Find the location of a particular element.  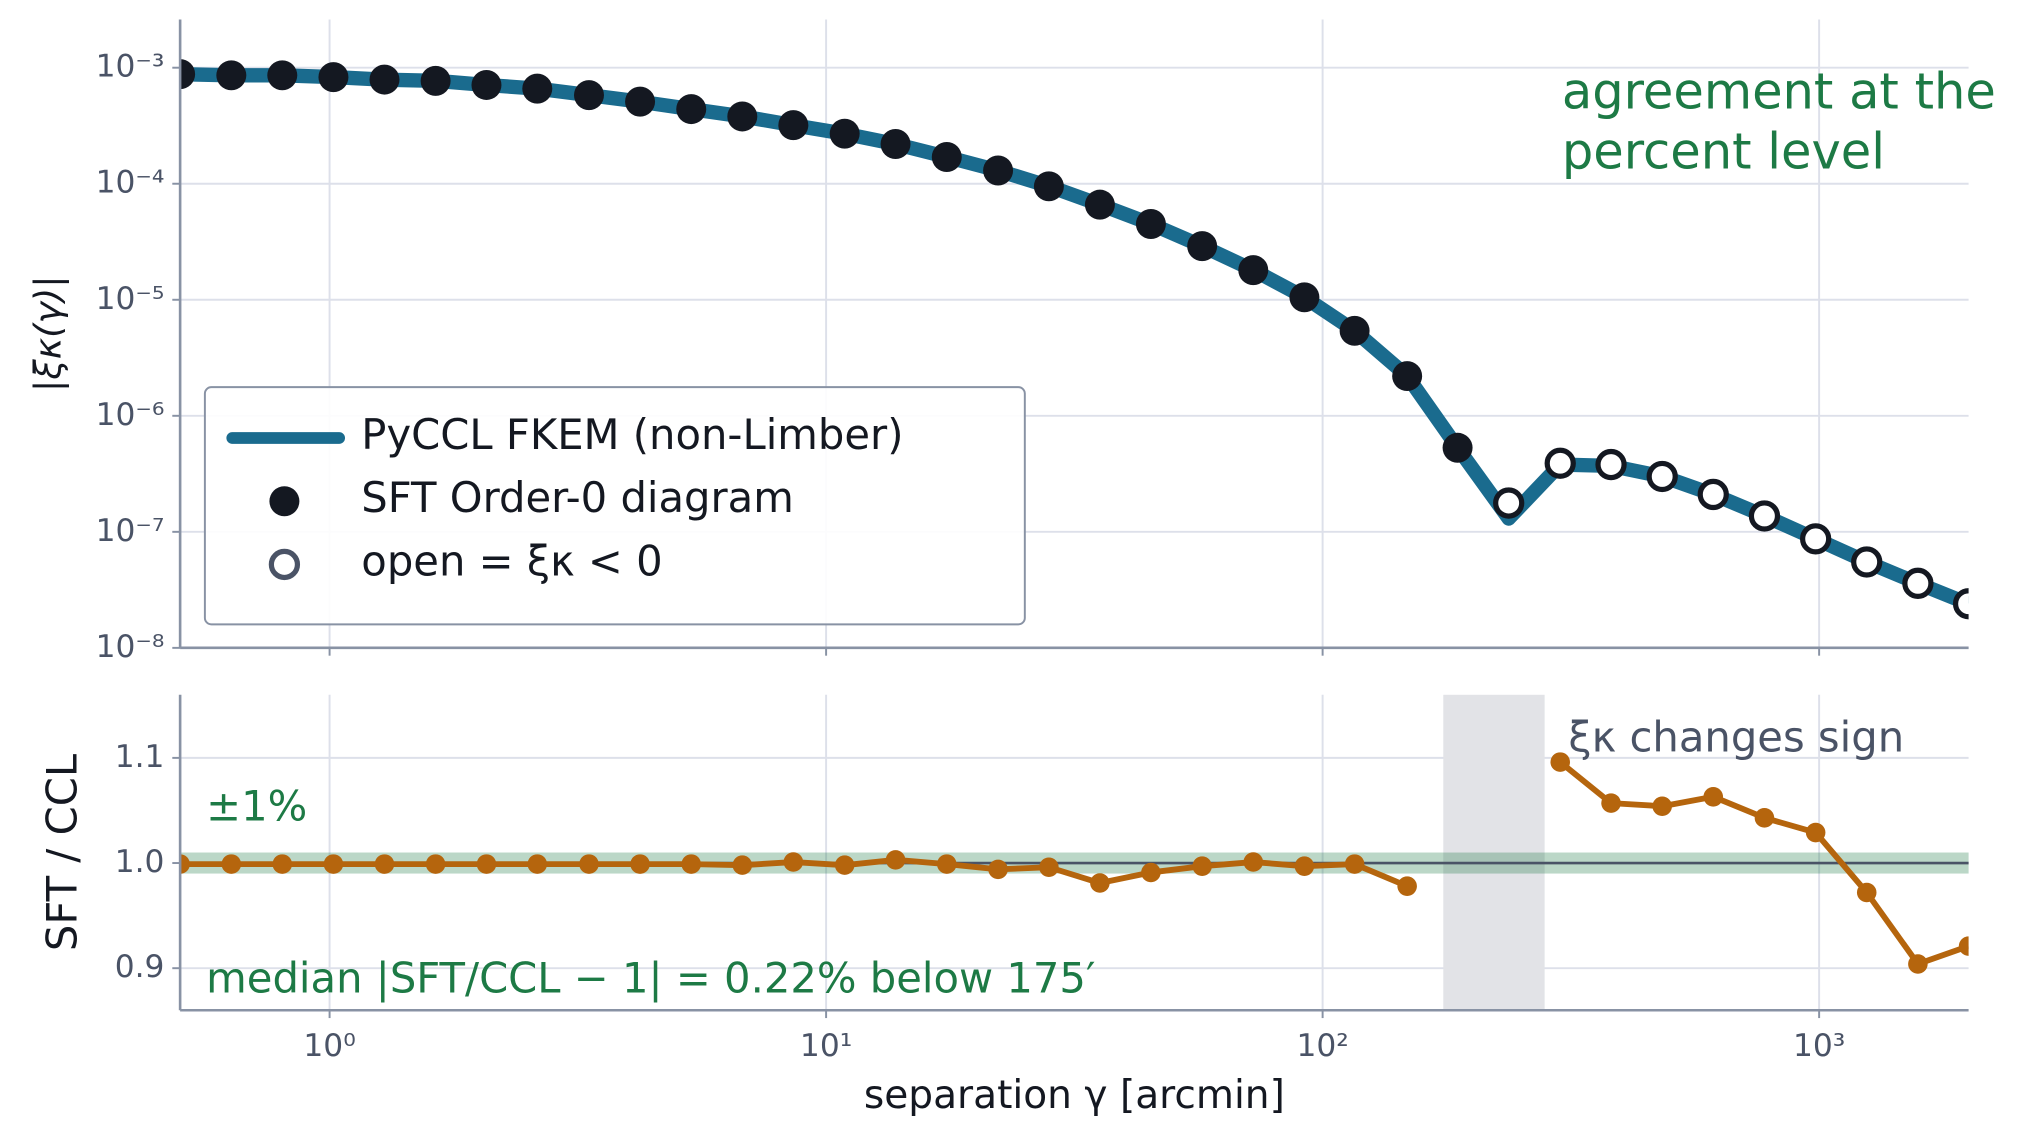

shade-label: ξκ changes sign is located at coordinates (1736, 736).